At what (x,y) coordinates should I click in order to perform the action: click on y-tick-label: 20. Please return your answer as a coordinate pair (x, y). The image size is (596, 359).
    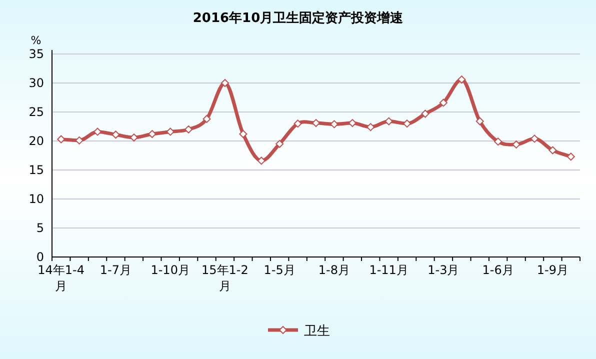
    Looking at the image, I should click on (36, 141).